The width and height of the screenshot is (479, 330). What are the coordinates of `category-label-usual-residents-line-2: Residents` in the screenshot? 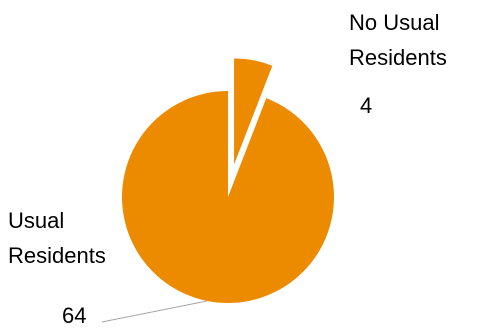 It's located at (57, 255).